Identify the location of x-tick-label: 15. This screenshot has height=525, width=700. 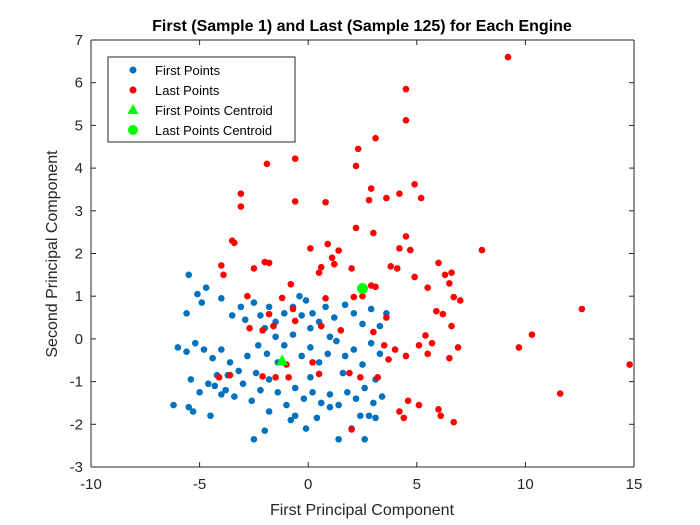
(634, 484).